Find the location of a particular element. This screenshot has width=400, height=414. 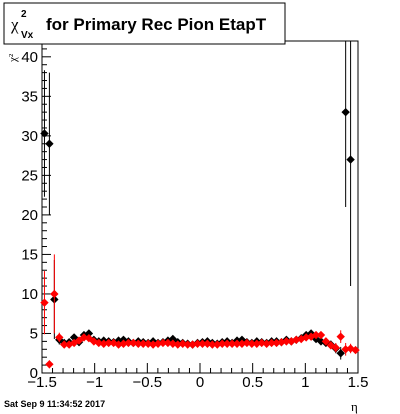

chart-title-symbol: χ is located at coordinates (14, 24).